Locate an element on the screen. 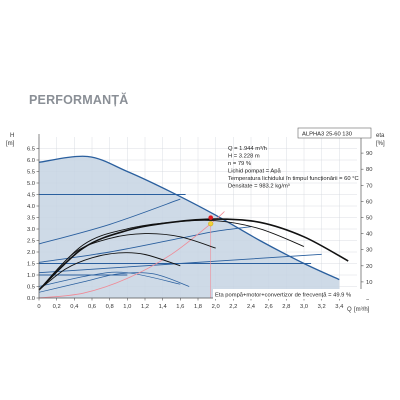 This screenshot has height=400, width=400. right-tick-label: 50 is located at coordinates (369, 219).